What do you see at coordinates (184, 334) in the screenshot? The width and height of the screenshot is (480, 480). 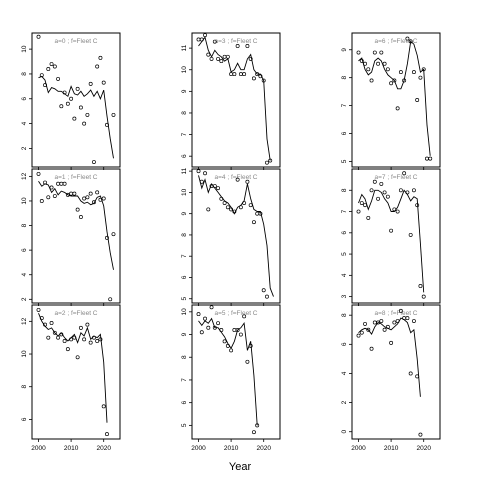 I see `y-tick-label: 9` at bounding box center [184, 334].